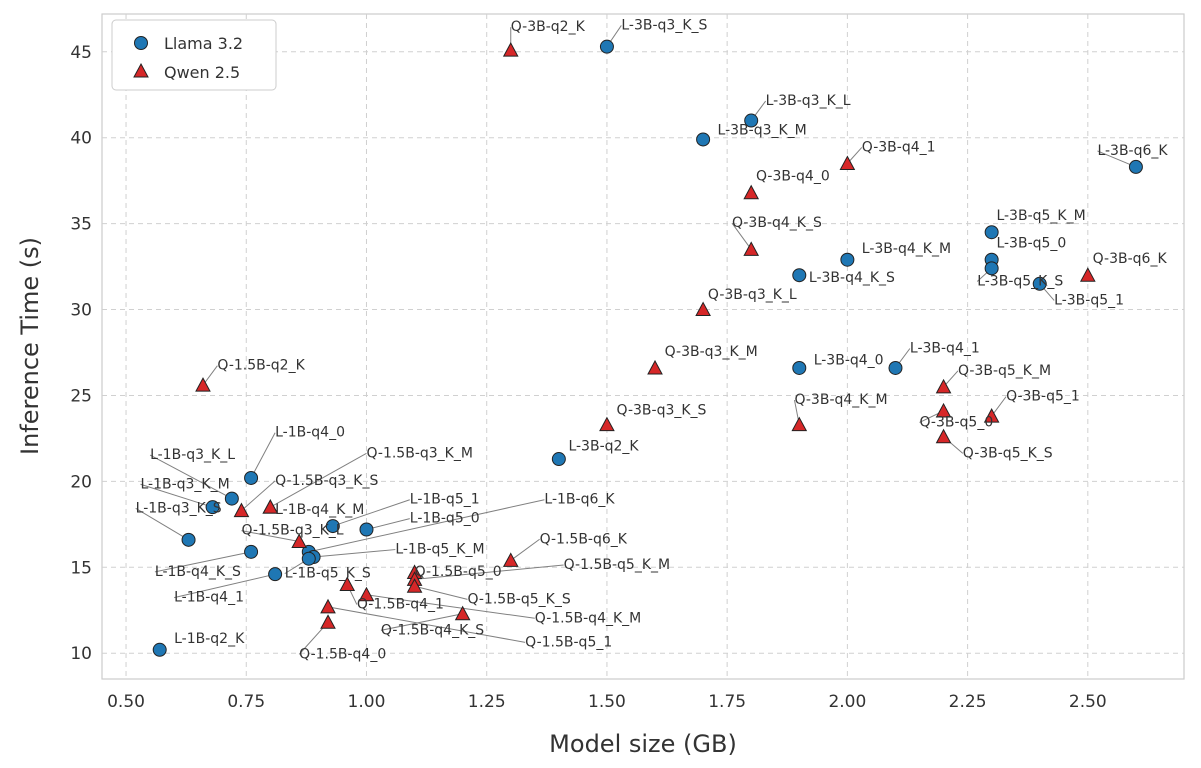 This screenshot has height=768, width=1201. I want to click on legend-marker-qwen, so click(141, 70).